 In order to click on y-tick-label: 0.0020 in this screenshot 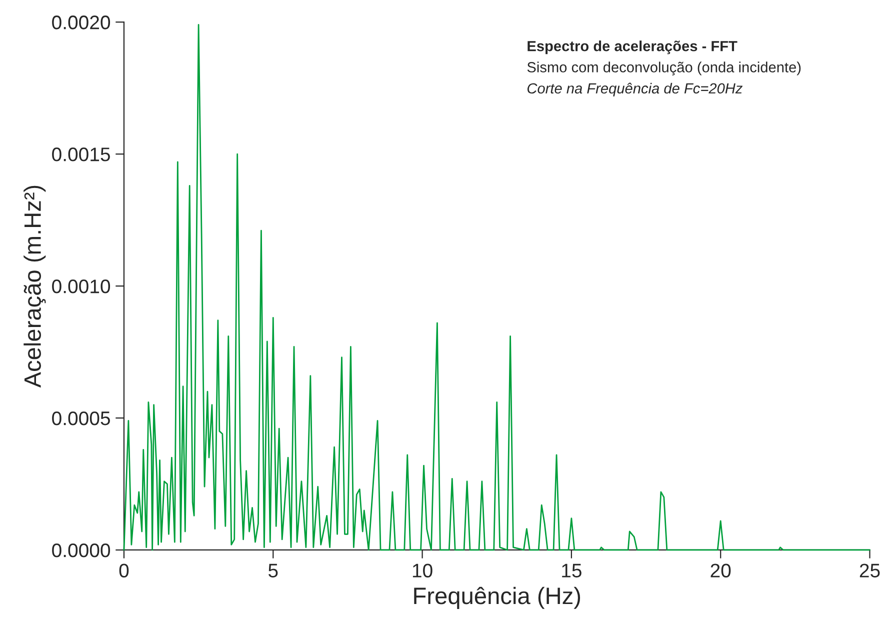, I will do `click(81, 23)`.